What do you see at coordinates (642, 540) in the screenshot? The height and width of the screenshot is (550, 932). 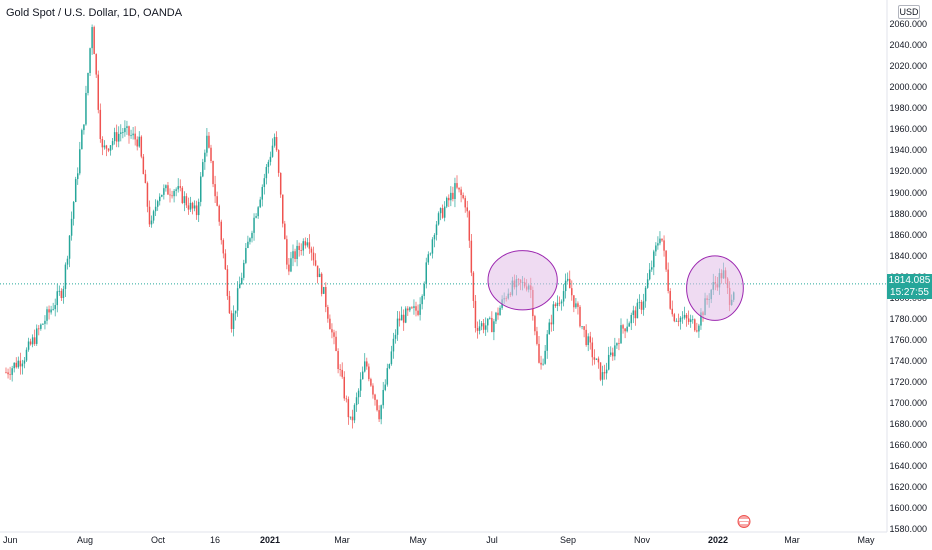 I see `time-tick-label: Nov` at bounding box center [642, 540].